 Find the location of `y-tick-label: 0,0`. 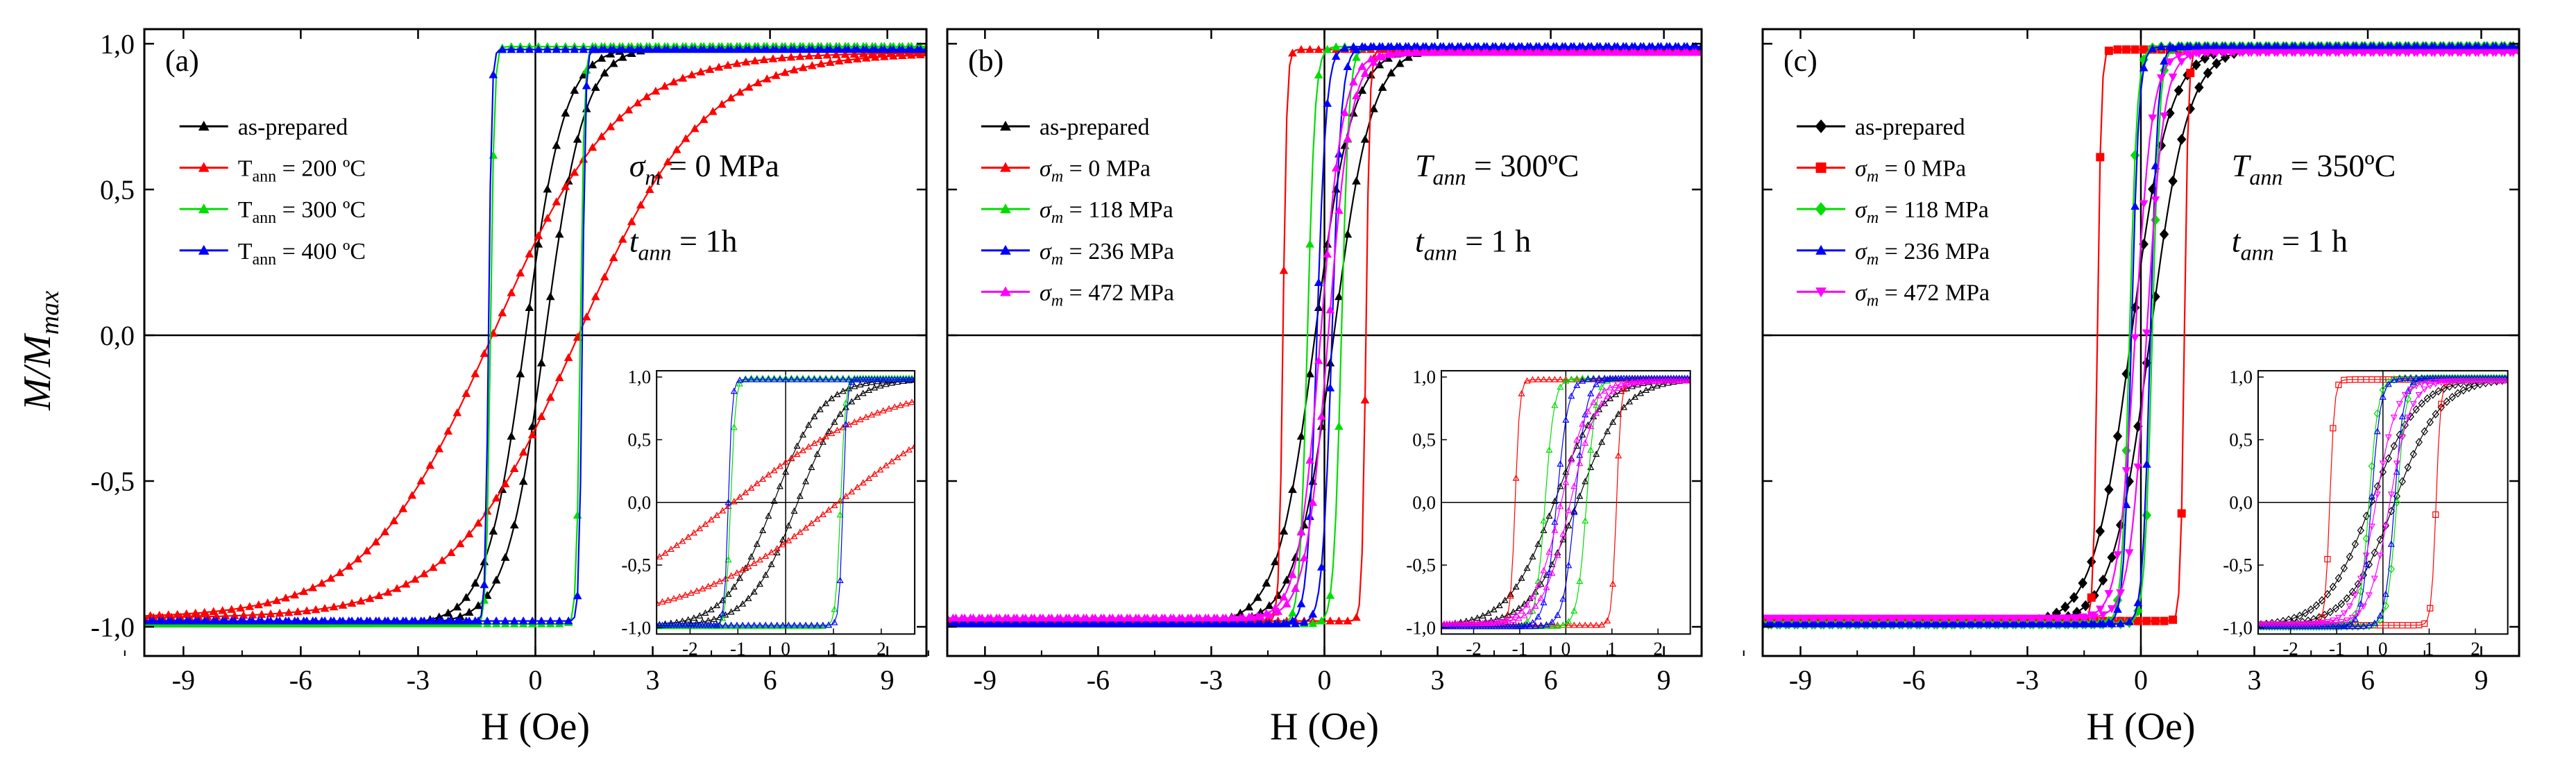

y-tick-label: 0,0 is located at coordinates (118, 335).